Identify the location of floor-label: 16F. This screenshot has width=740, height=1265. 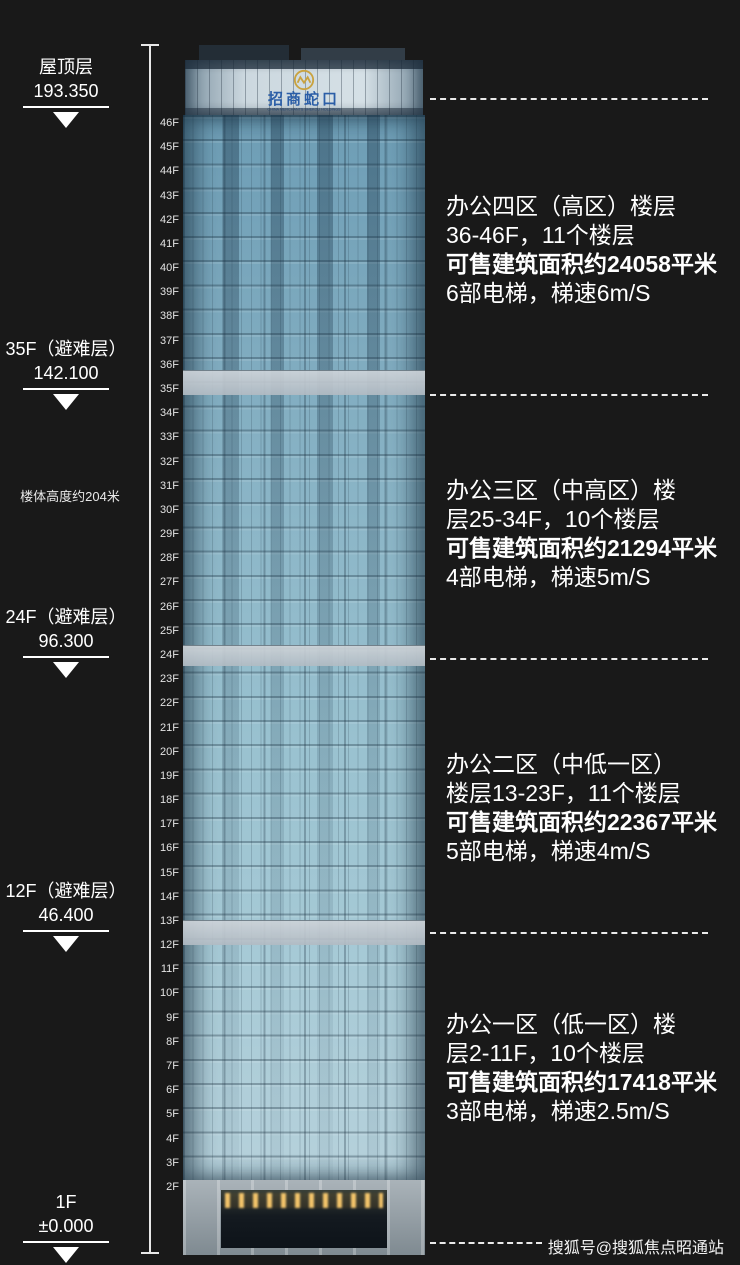
(169, 848).